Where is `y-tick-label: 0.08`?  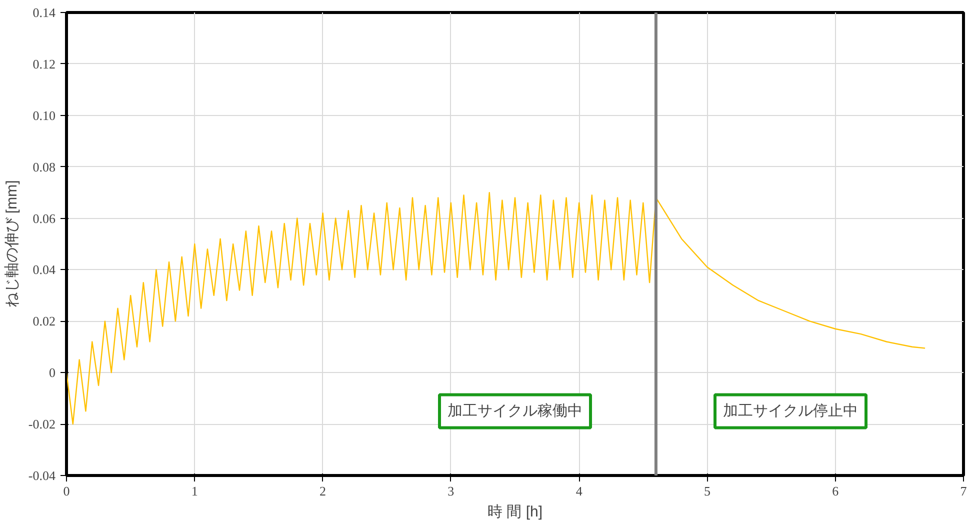 y-tick-label: 0.08 is located at coordinates (44, 166).